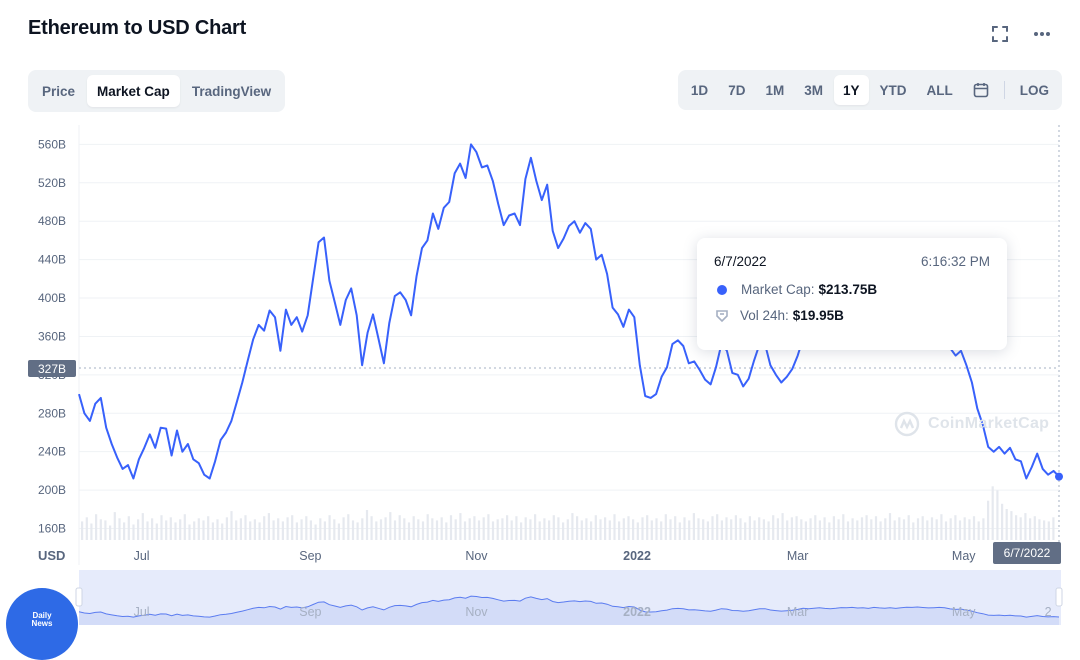 The width and height of the screenshot is (1080, 660). Describe the element at coordinates (1000, 34) in the screenshot. I see `expand-icon` at that location.